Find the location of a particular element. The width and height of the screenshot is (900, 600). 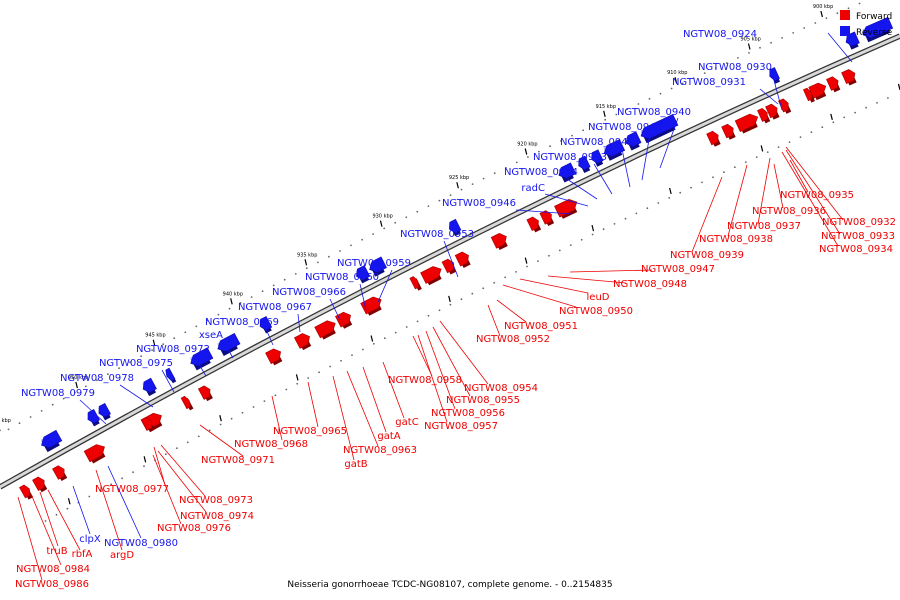

gene-label: NGTW08_0940 is located at coordinates (654, 112).